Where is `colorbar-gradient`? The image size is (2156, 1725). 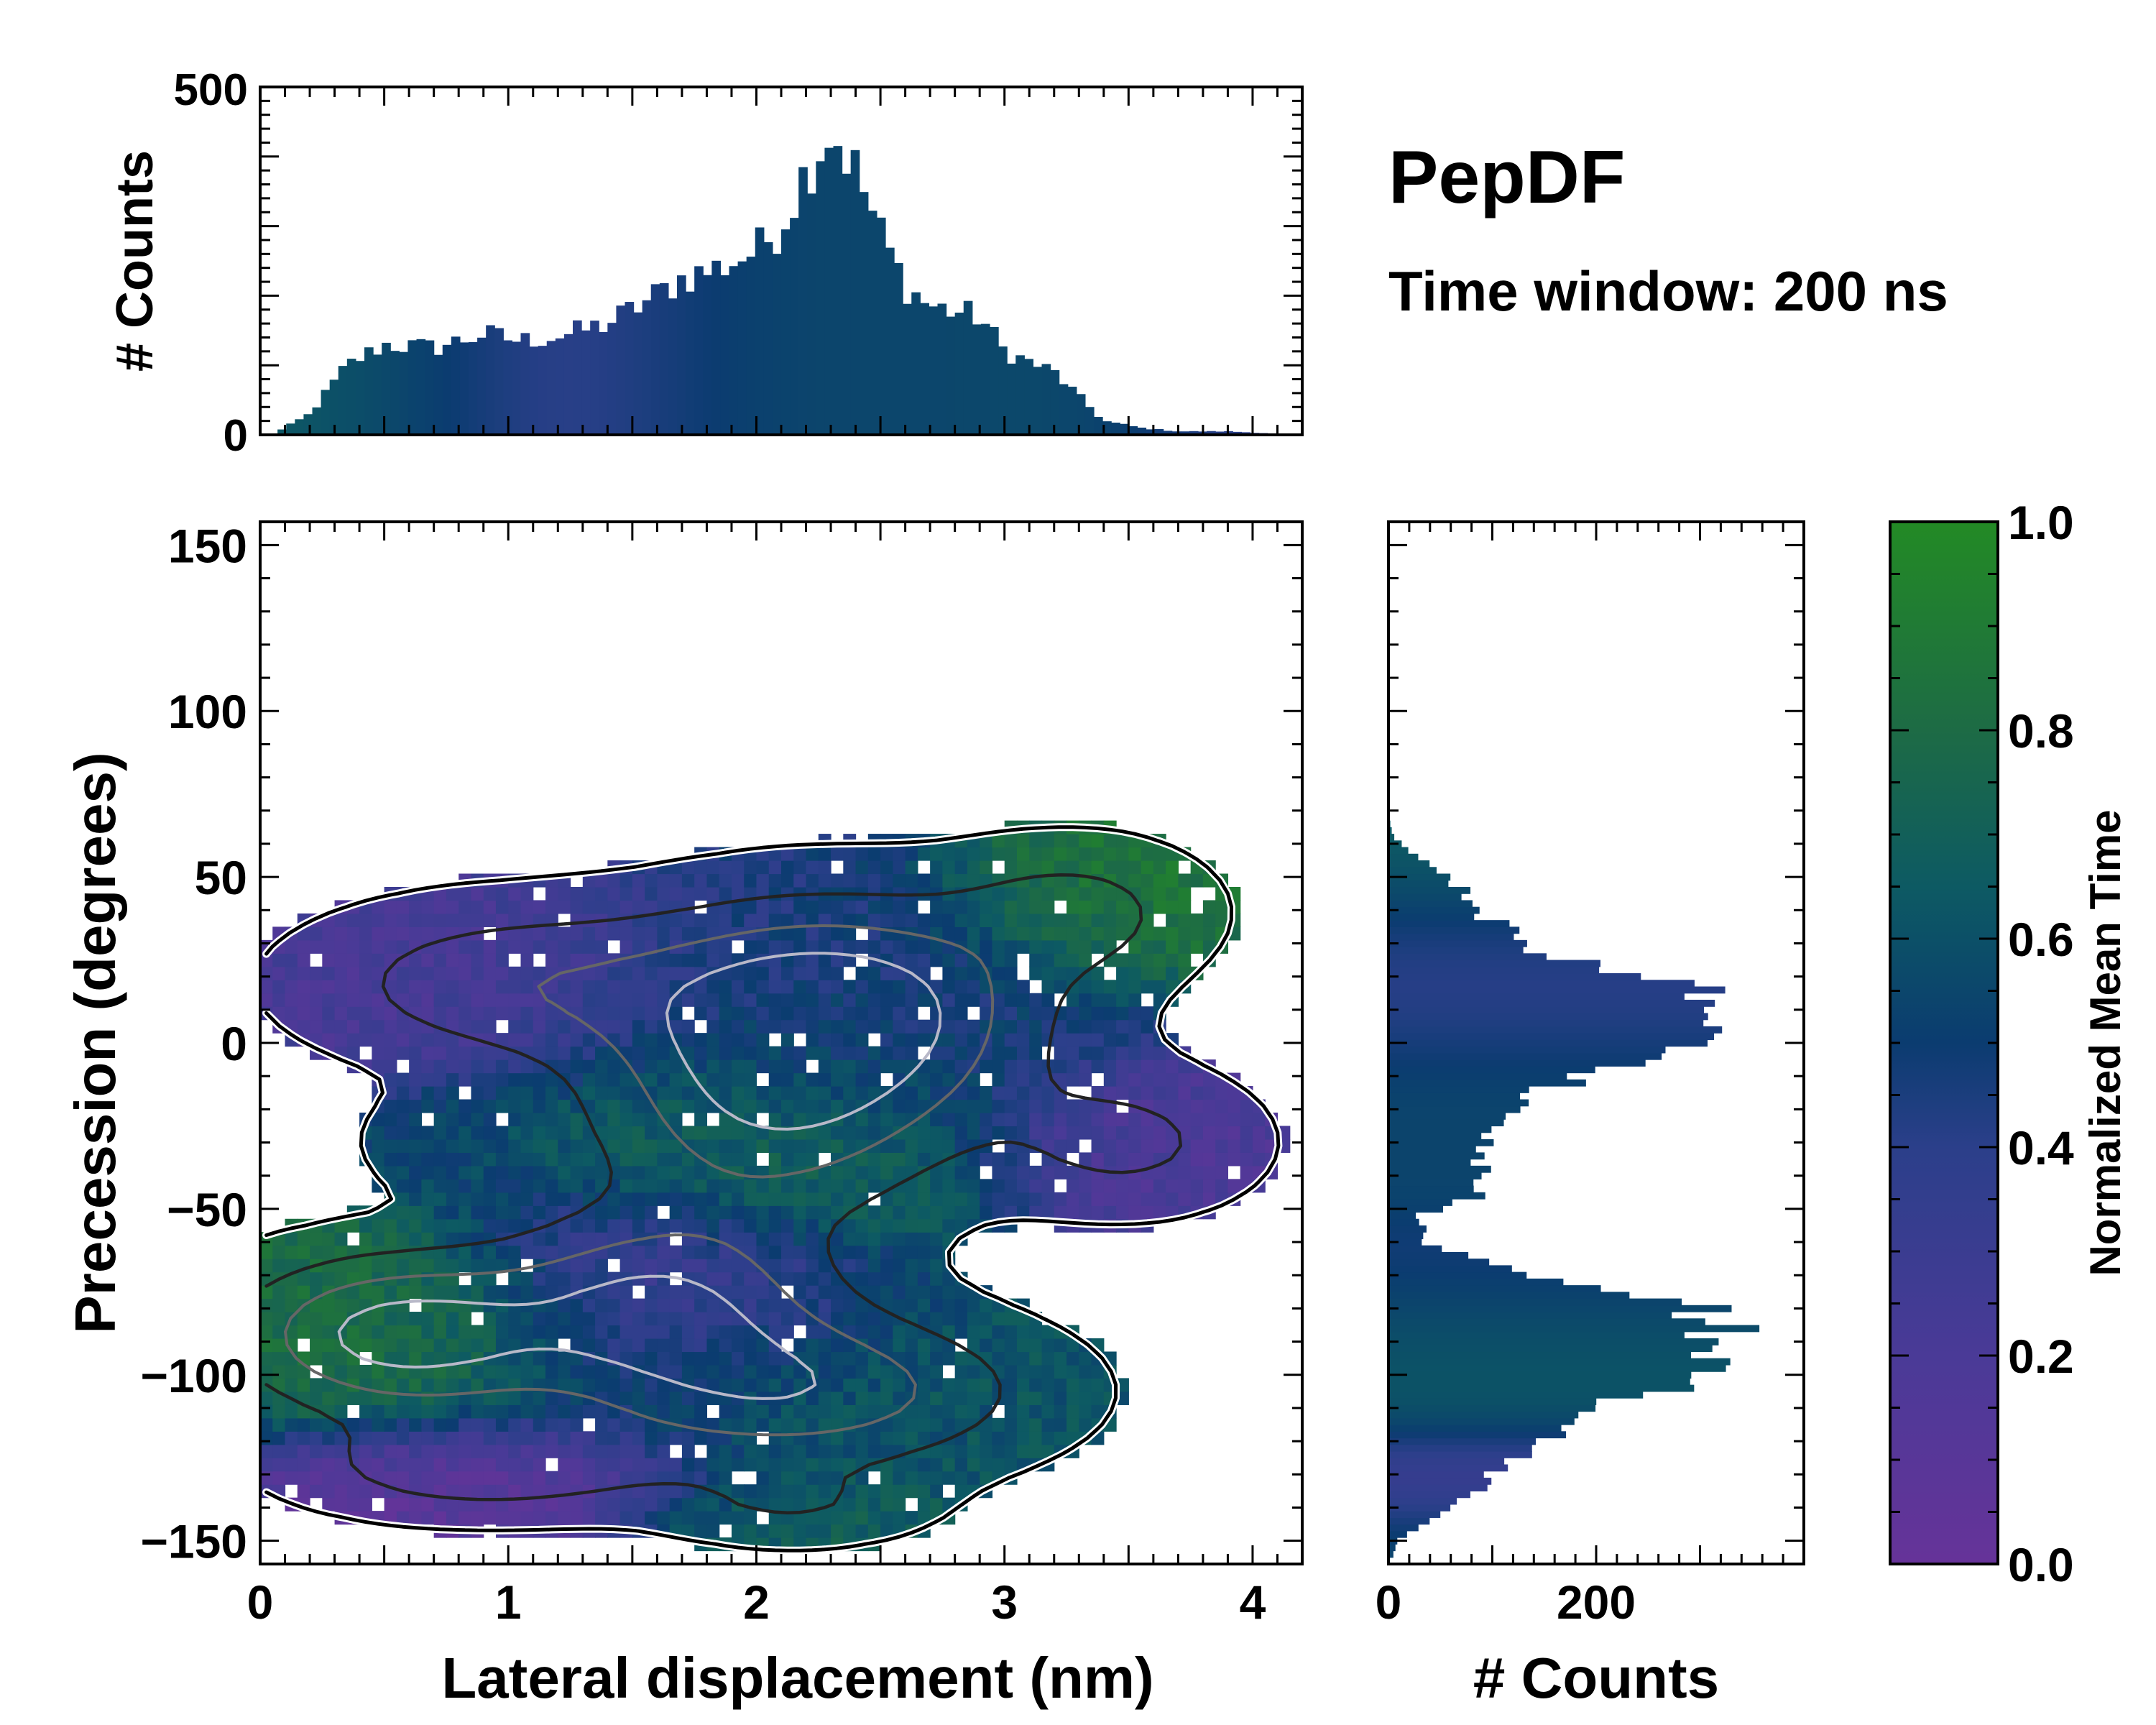 colorbar-gradient is located at coordinates (1944, 1043).